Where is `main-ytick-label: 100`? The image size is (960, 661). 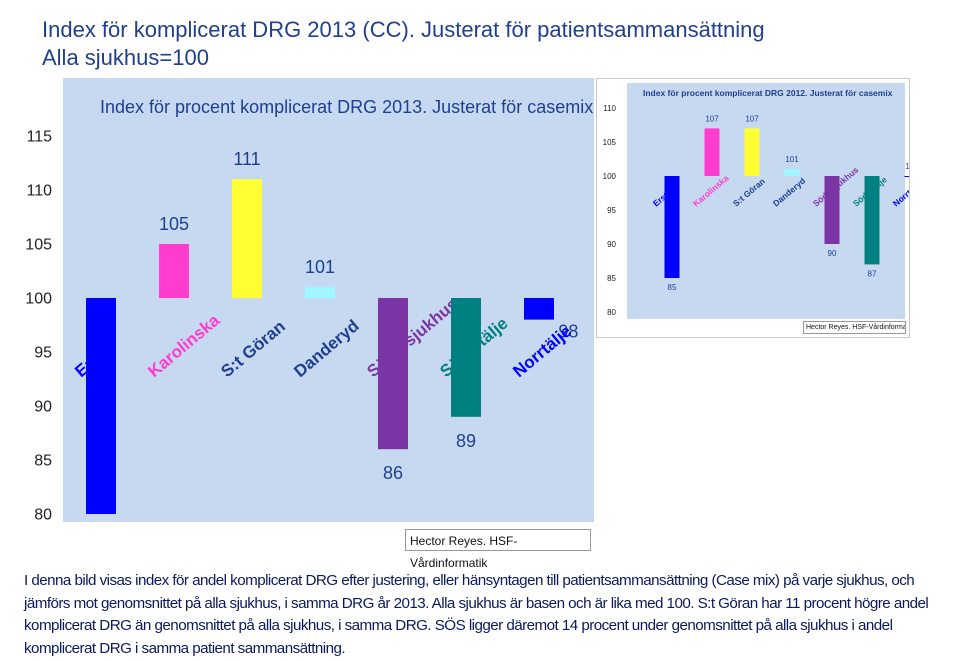 main-ytick-label: 100 is located at coordinates (38, 299).